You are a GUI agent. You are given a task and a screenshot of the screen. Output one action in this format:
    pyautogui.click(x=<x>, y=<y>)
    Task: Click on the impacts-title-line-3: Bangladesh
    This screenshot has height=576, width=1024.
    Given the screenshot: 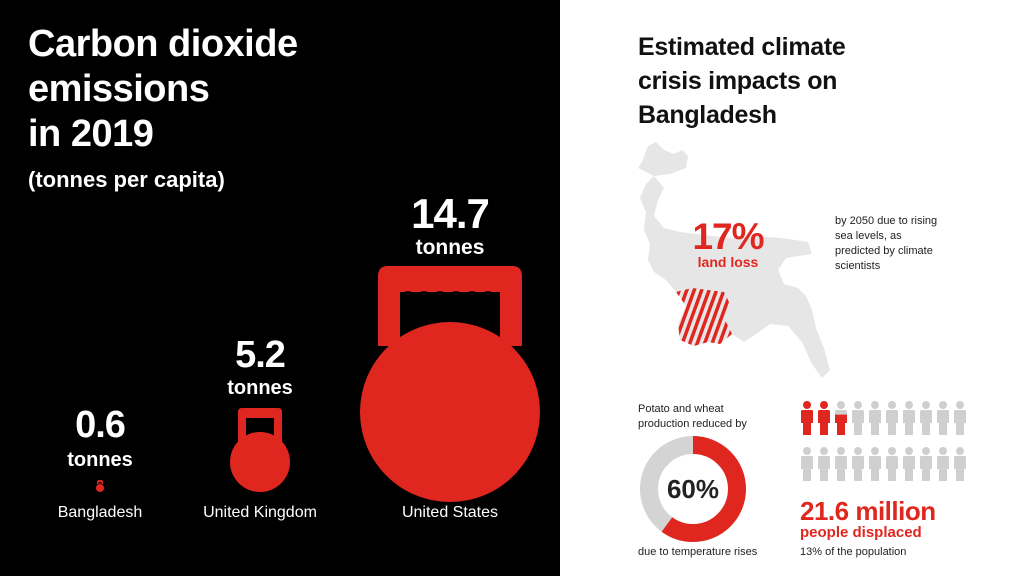 What is the action you would take?
    pyautogui.click(x=707, y=115)
    